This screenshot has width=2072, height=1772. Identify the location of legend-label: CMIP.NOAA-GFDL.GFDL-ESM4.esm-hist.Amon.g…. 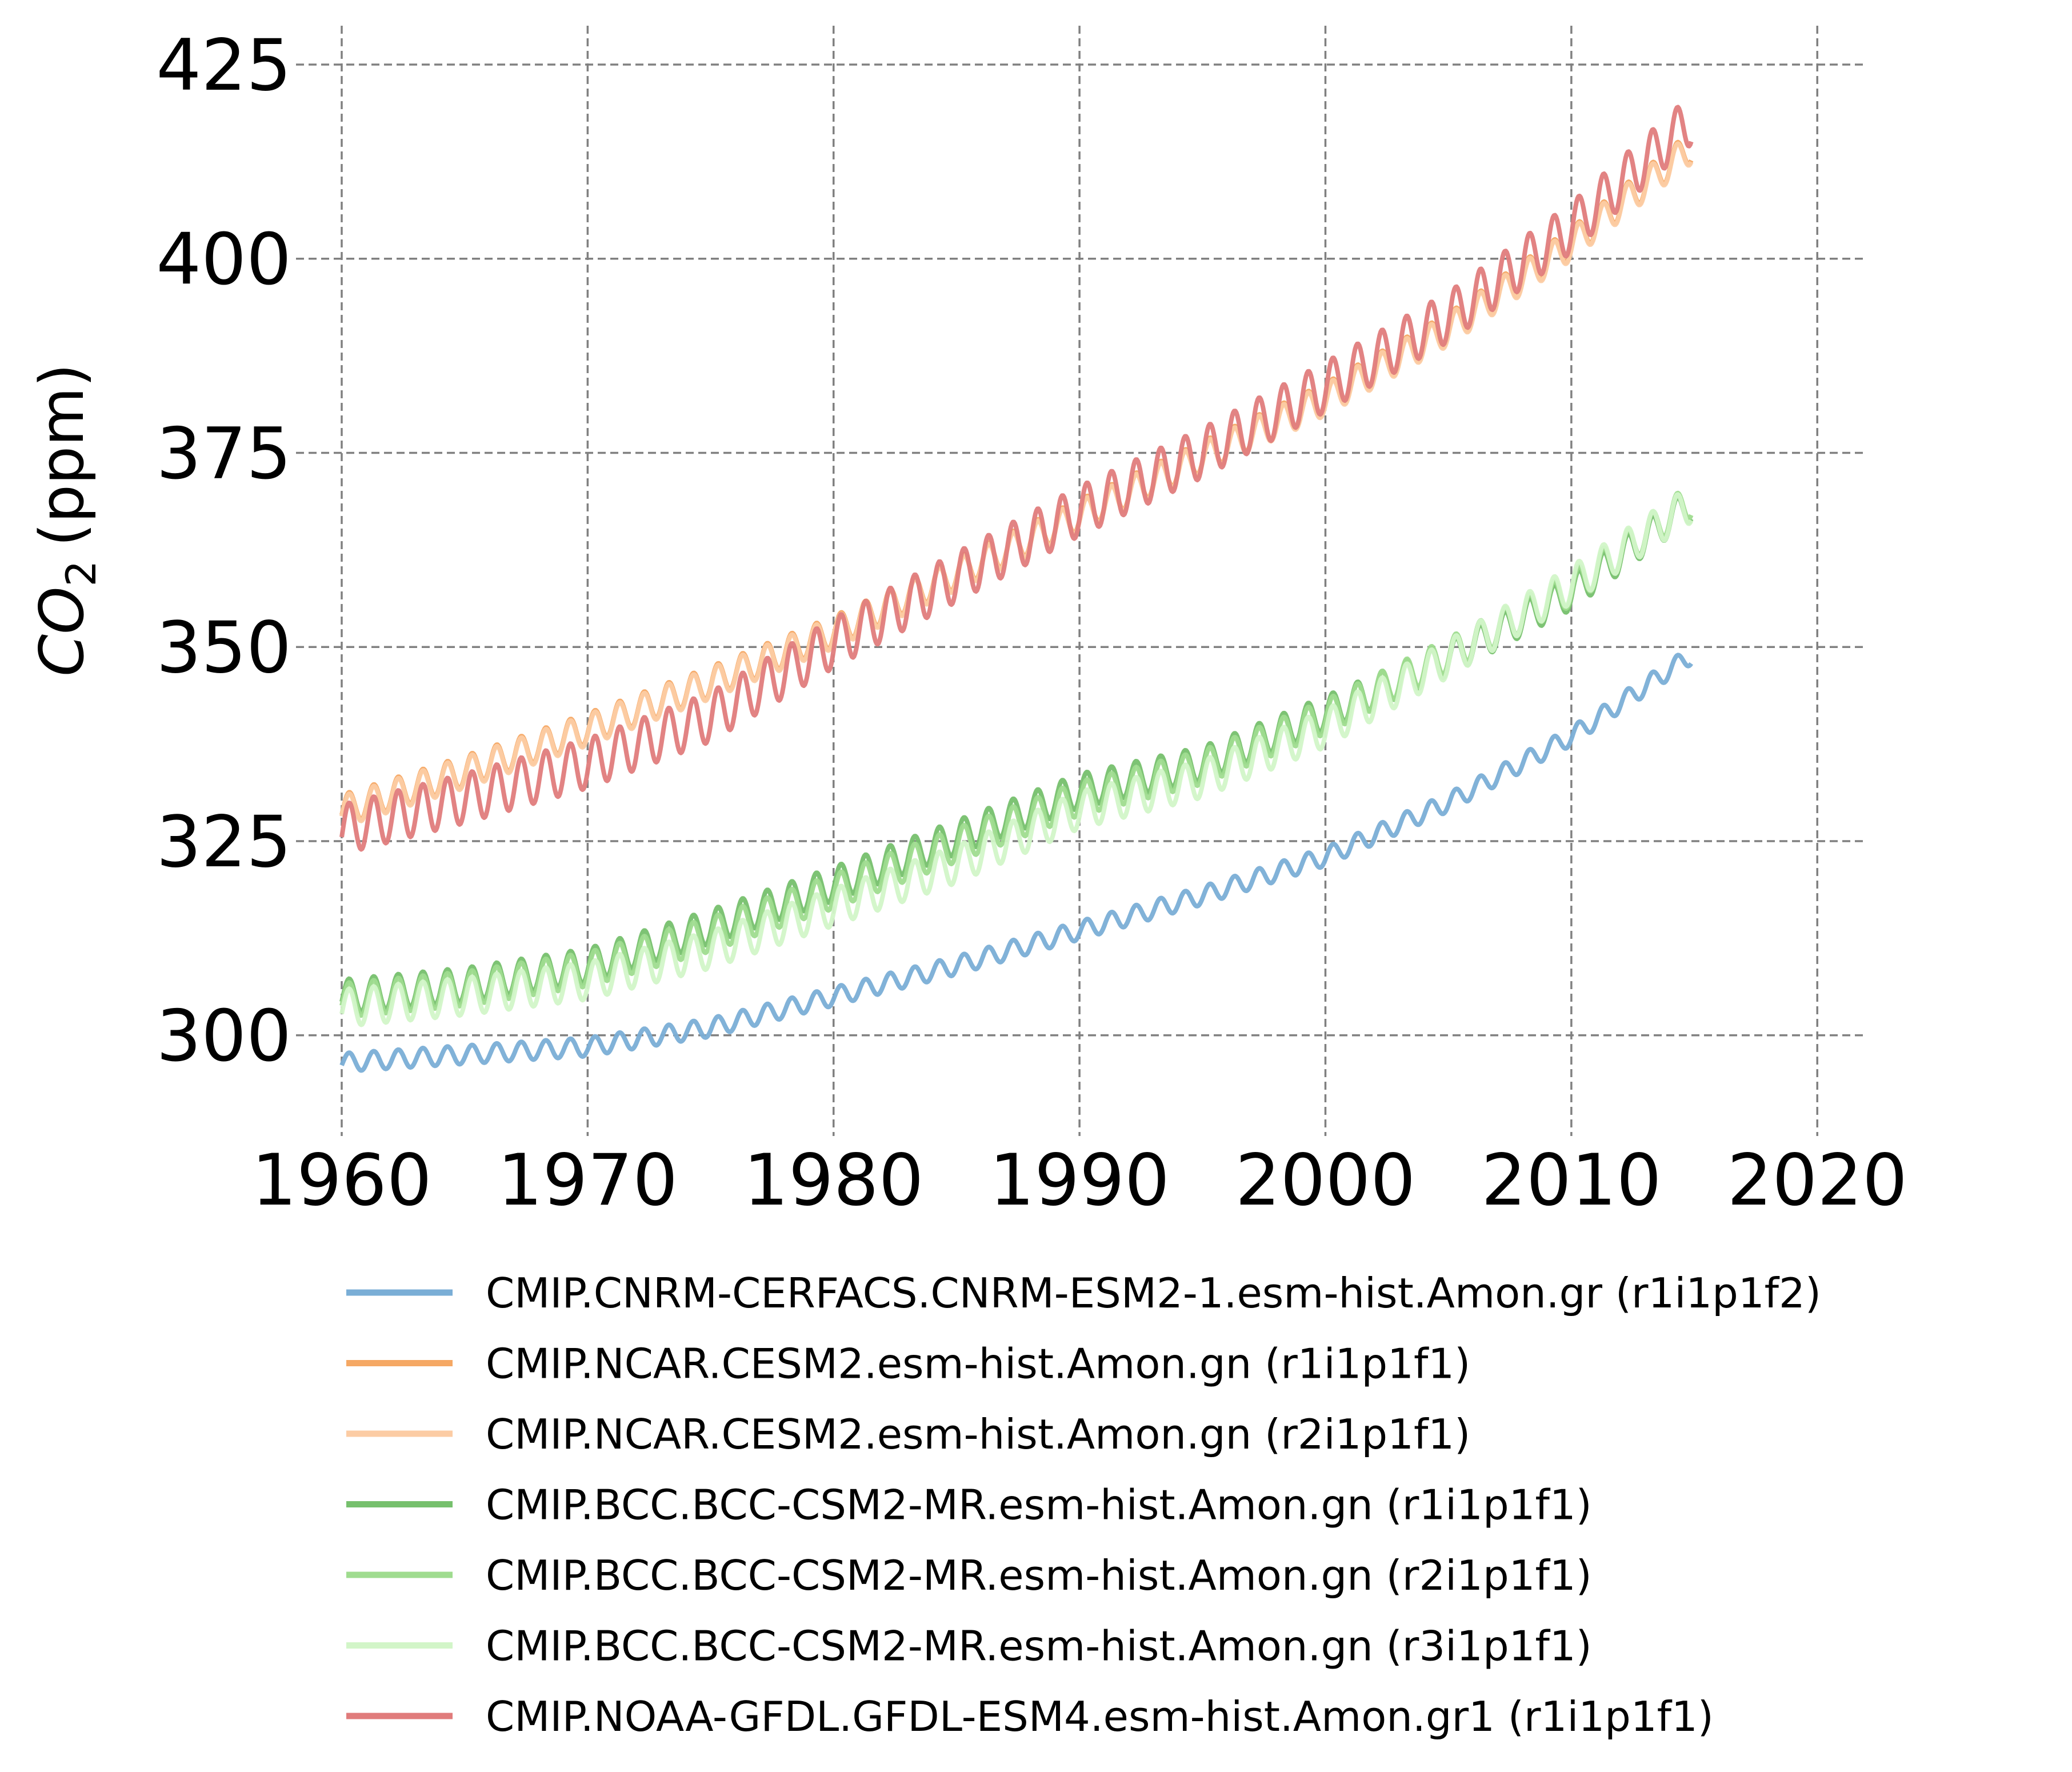
(1100, 1717).